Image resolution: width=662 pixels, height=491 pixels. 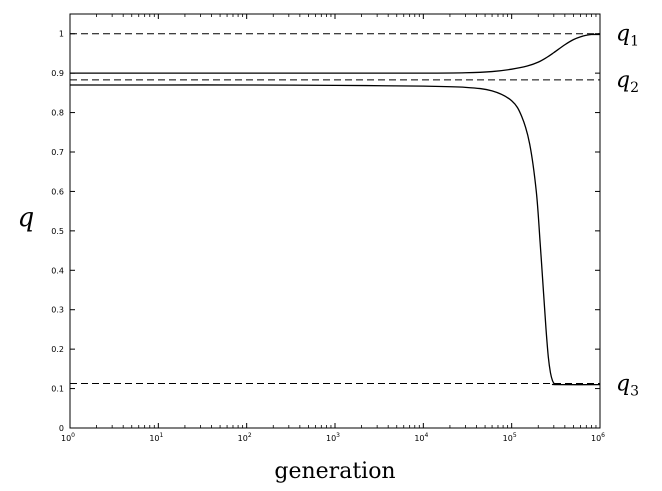 I want to click on x-axis-label: generation, so click(x=334, y=471).